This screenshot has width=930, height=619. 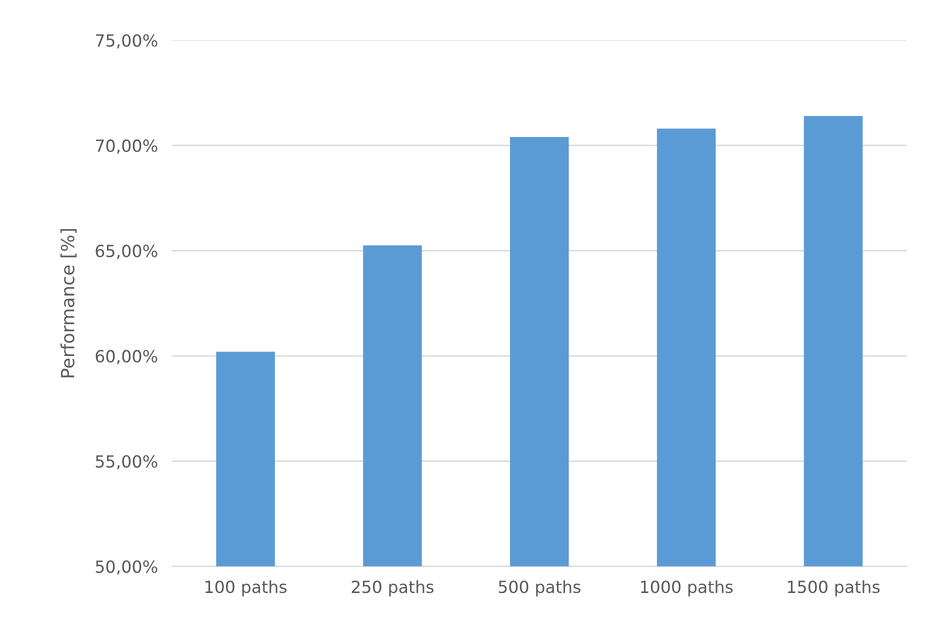 I want to click on y-tick-label: 75,00%, so click(x=127, y=41).